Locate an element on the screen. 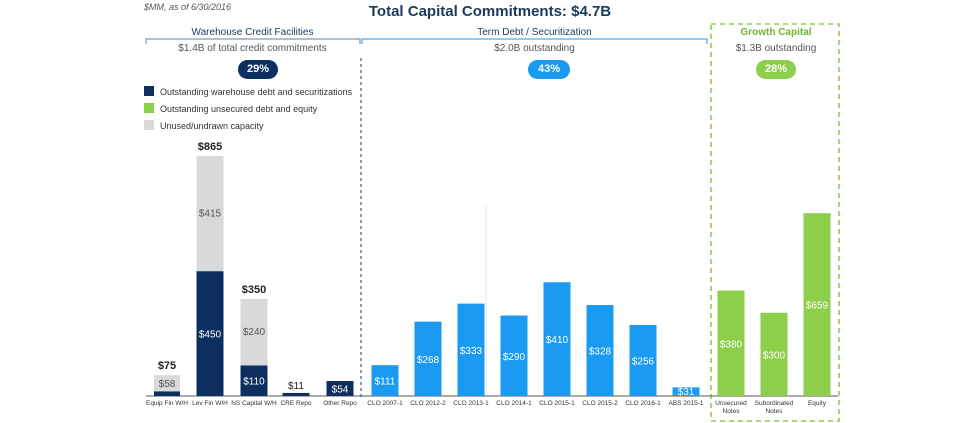 This screenshot has width=980, height=423. data-label-unused: $58 is located at coordinates (167, 384).